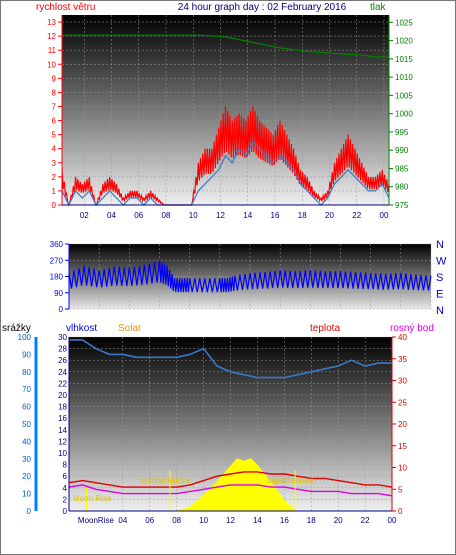 The image size is (456, 555). I want to click on tick-label-wind: 11, so click(52, 50).